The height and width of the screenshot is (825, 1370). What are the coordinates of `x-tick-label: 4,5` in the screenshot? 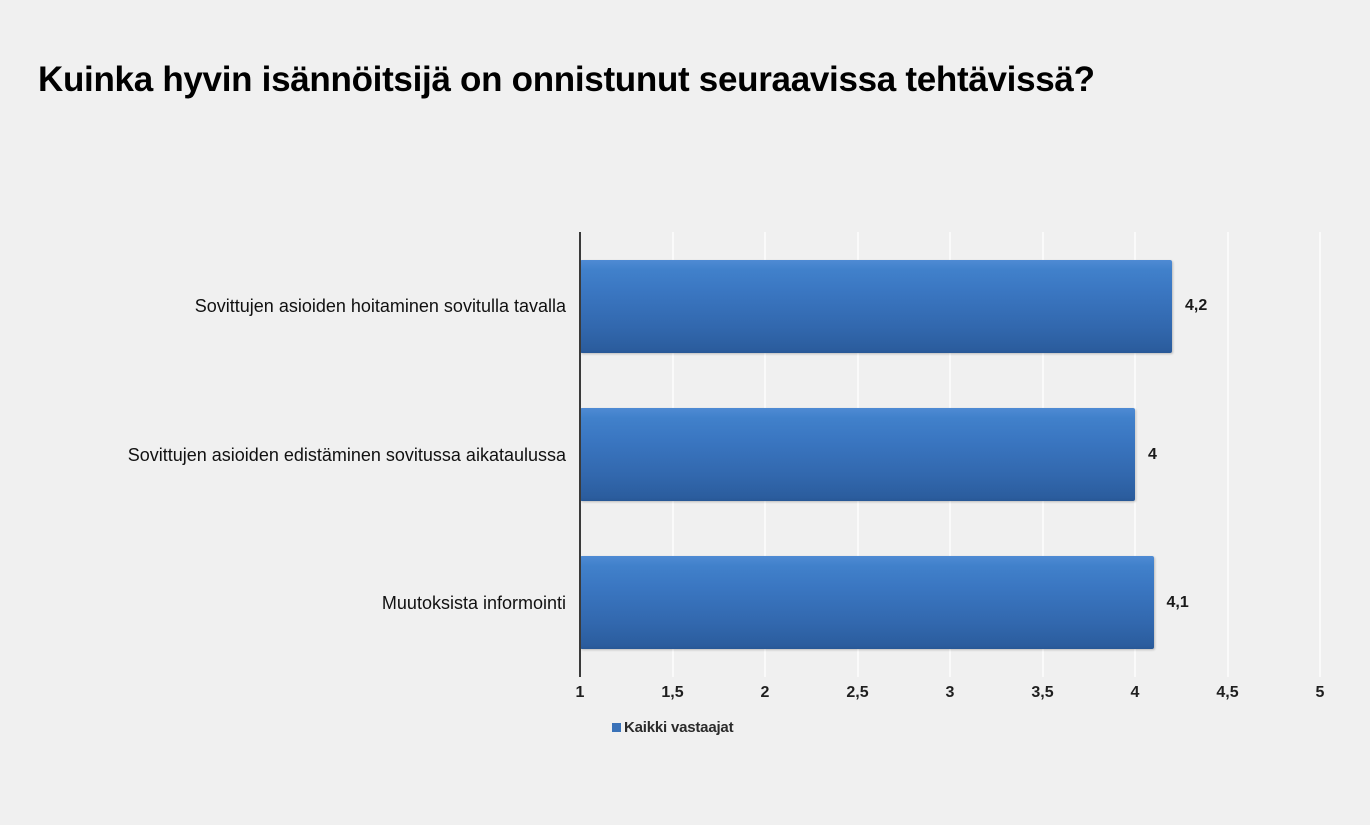 It's located at (1227, 692).